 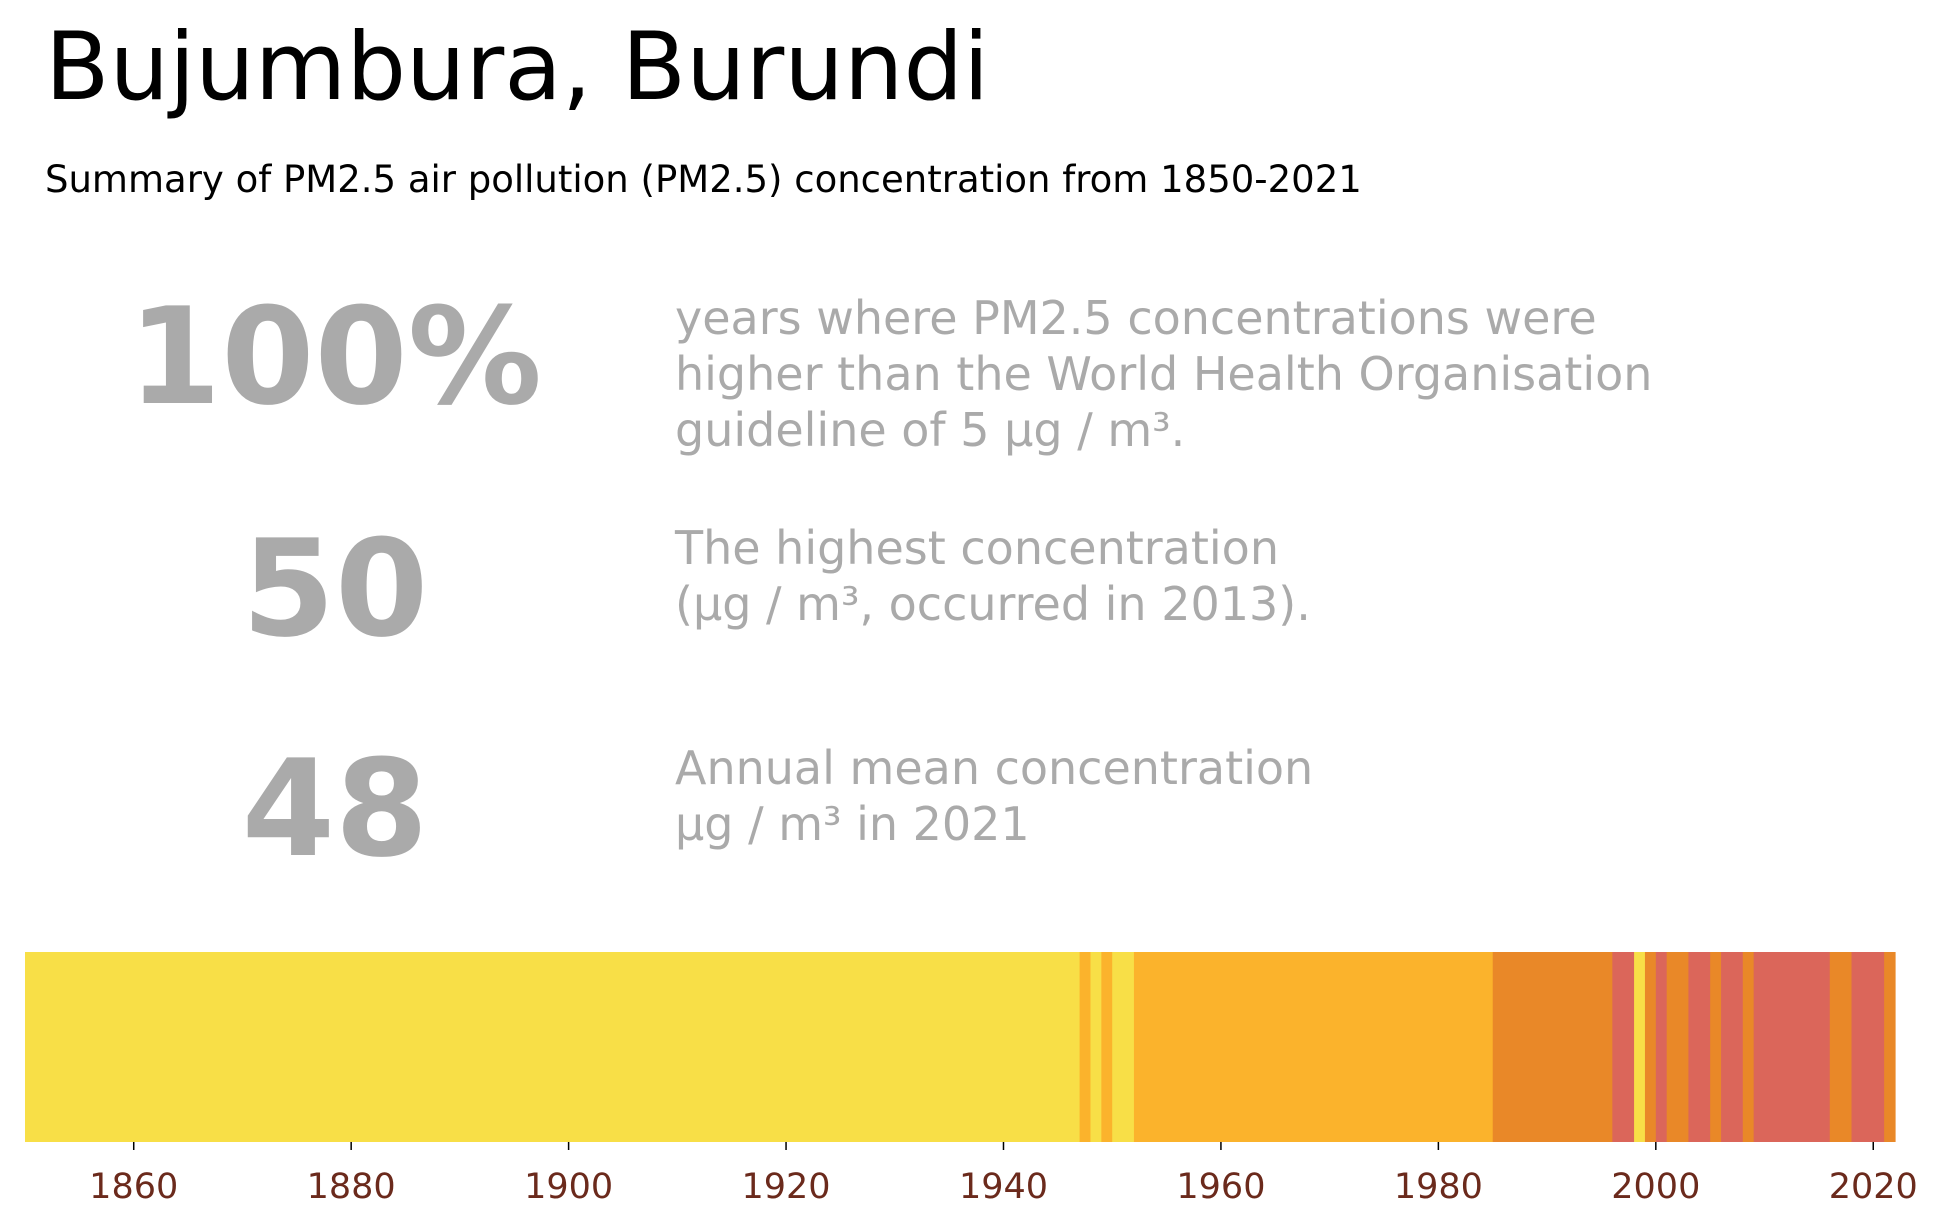 What do you see at coordinates (1220, 1187) in the screenshot?
I see `x-tick-label: 1960` at bounding box center [1220, 1187].